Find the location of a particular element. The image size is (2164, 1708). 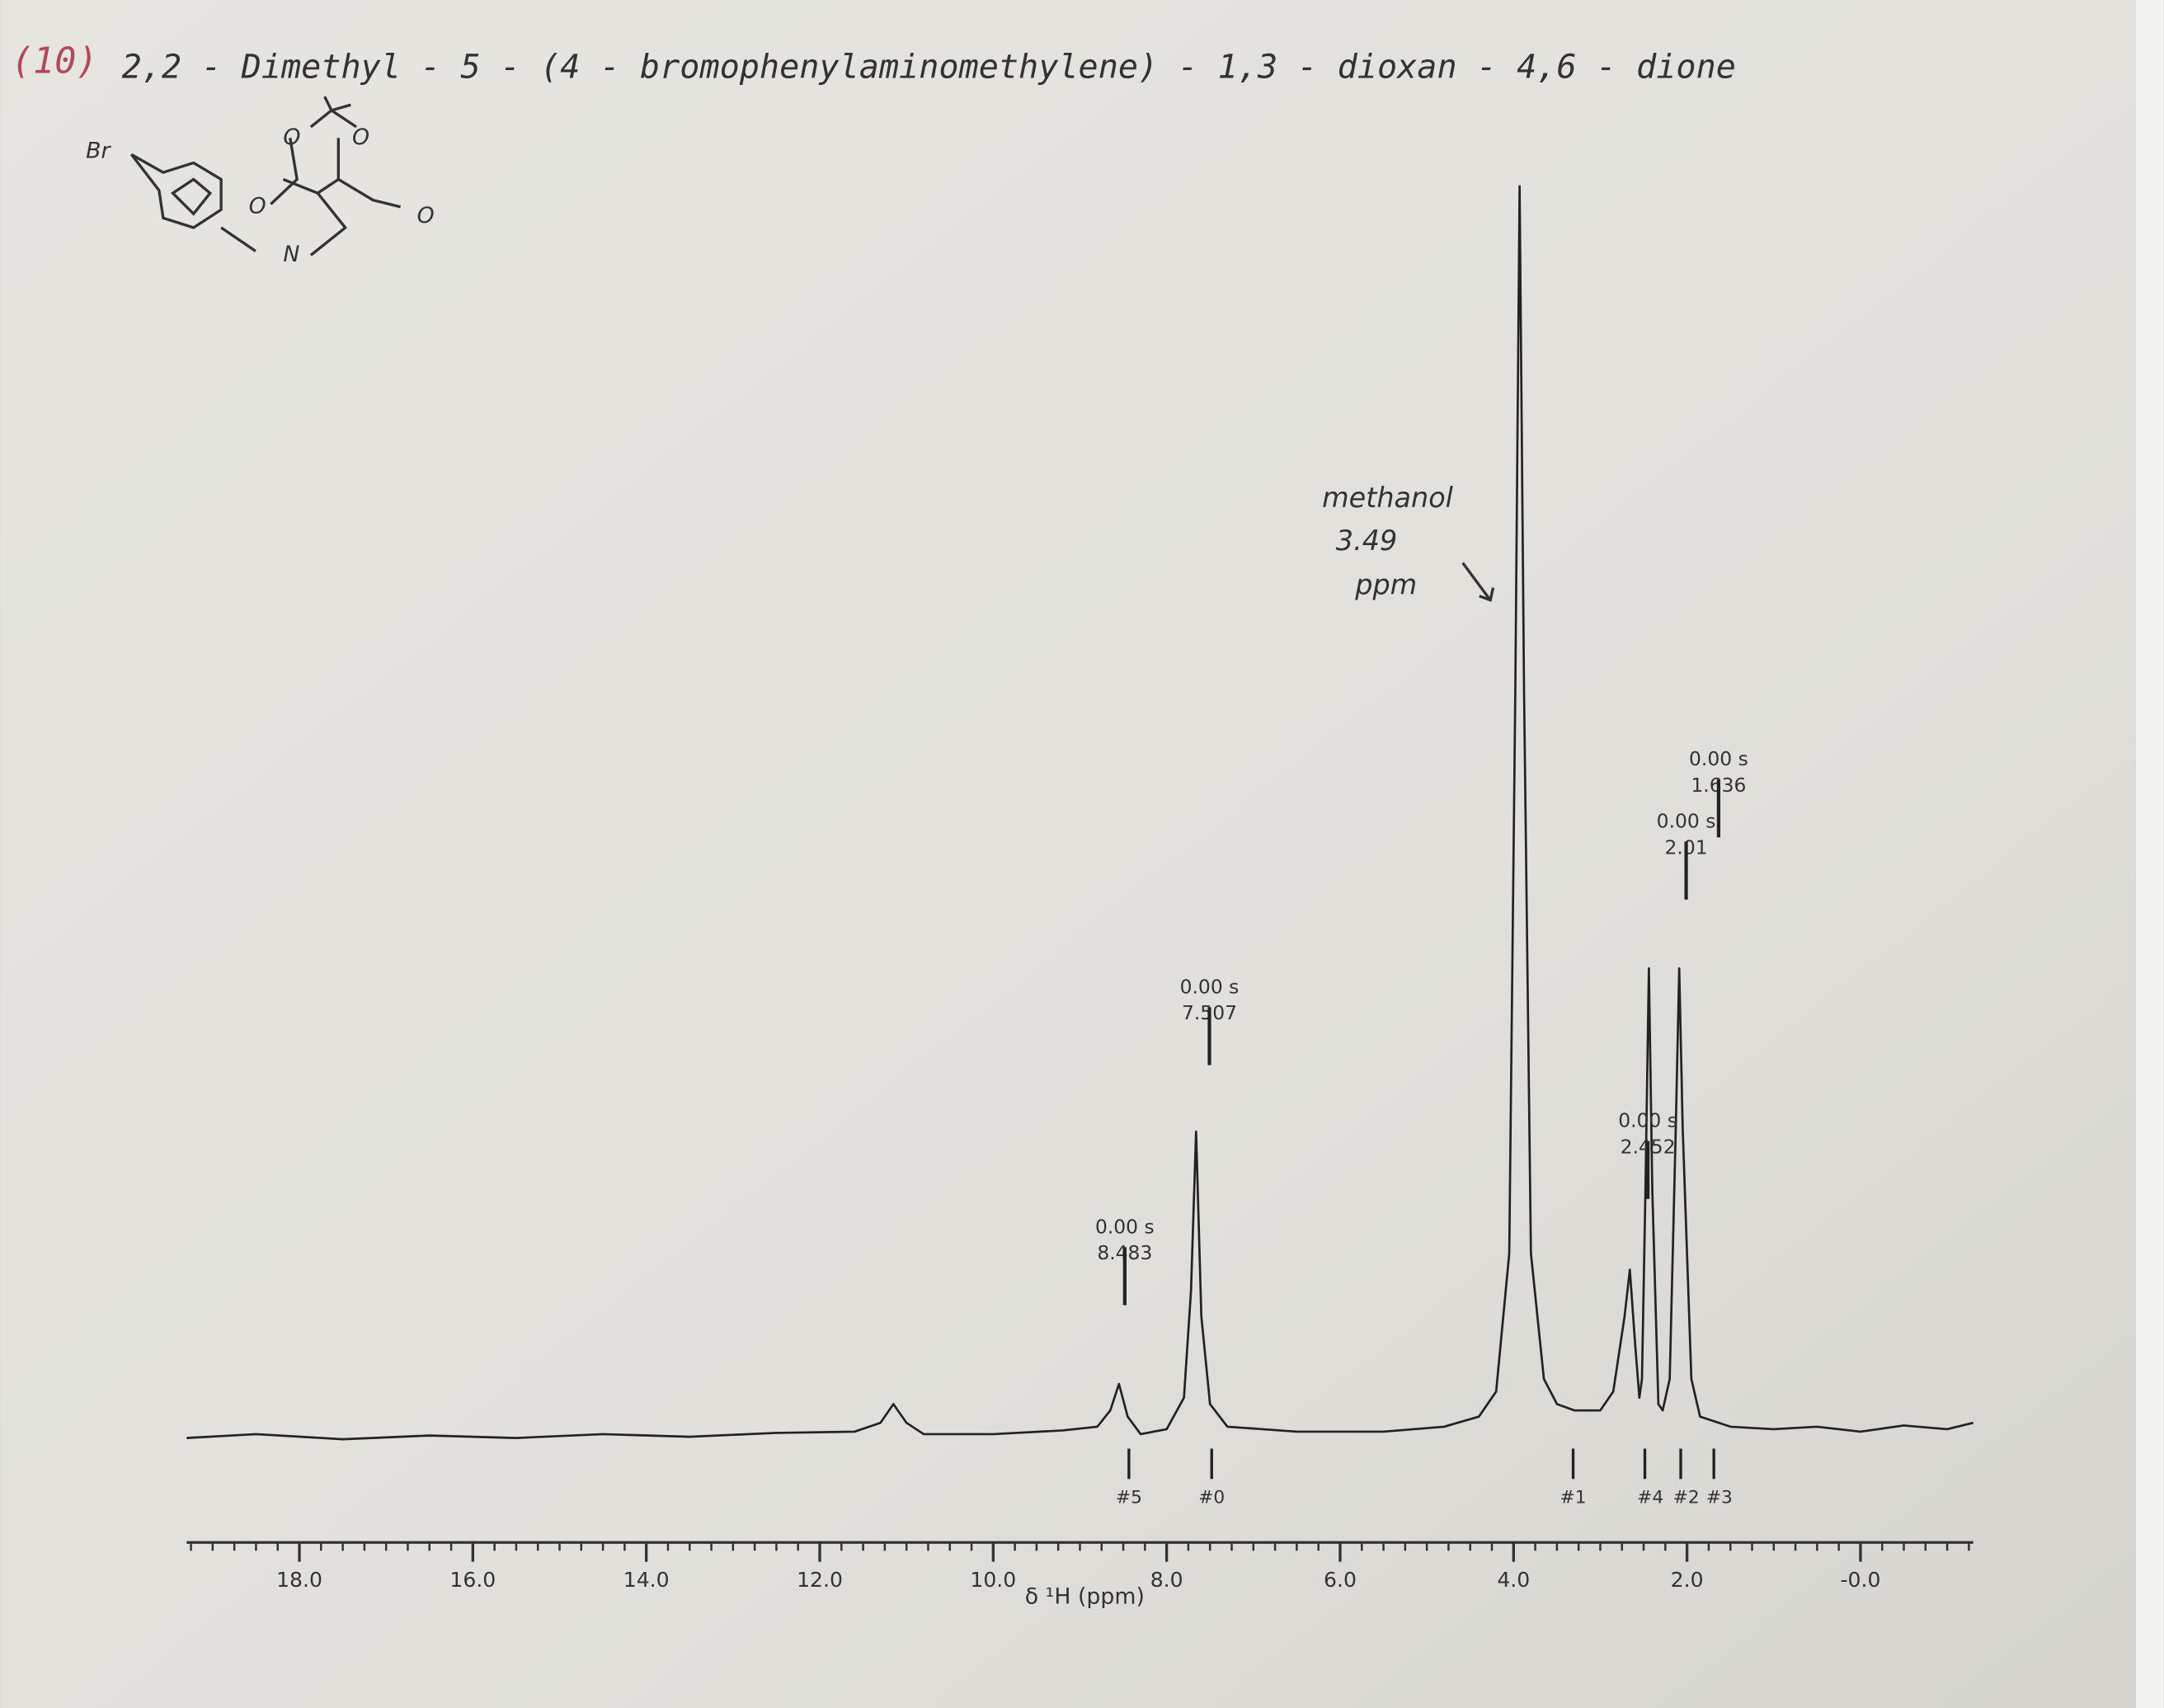

x-tick-label: 12.0 is located at coordinates (820, 1580).